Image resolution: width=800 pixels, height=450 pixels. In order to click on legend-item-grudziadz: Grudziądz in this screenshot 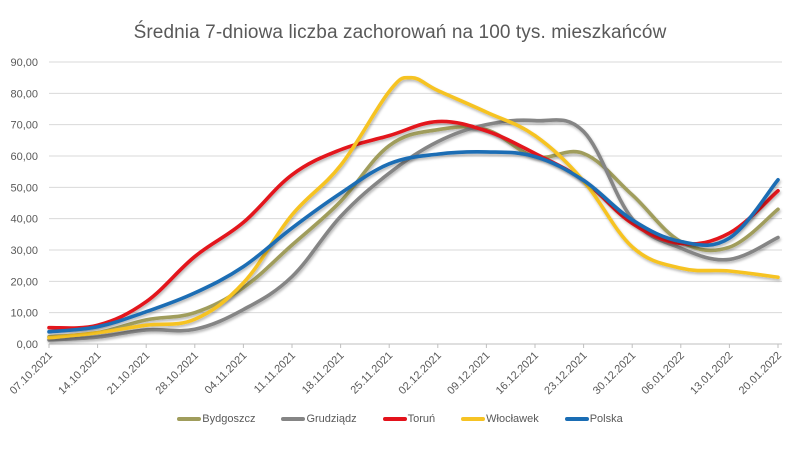, I will do `click(319, 419)`.